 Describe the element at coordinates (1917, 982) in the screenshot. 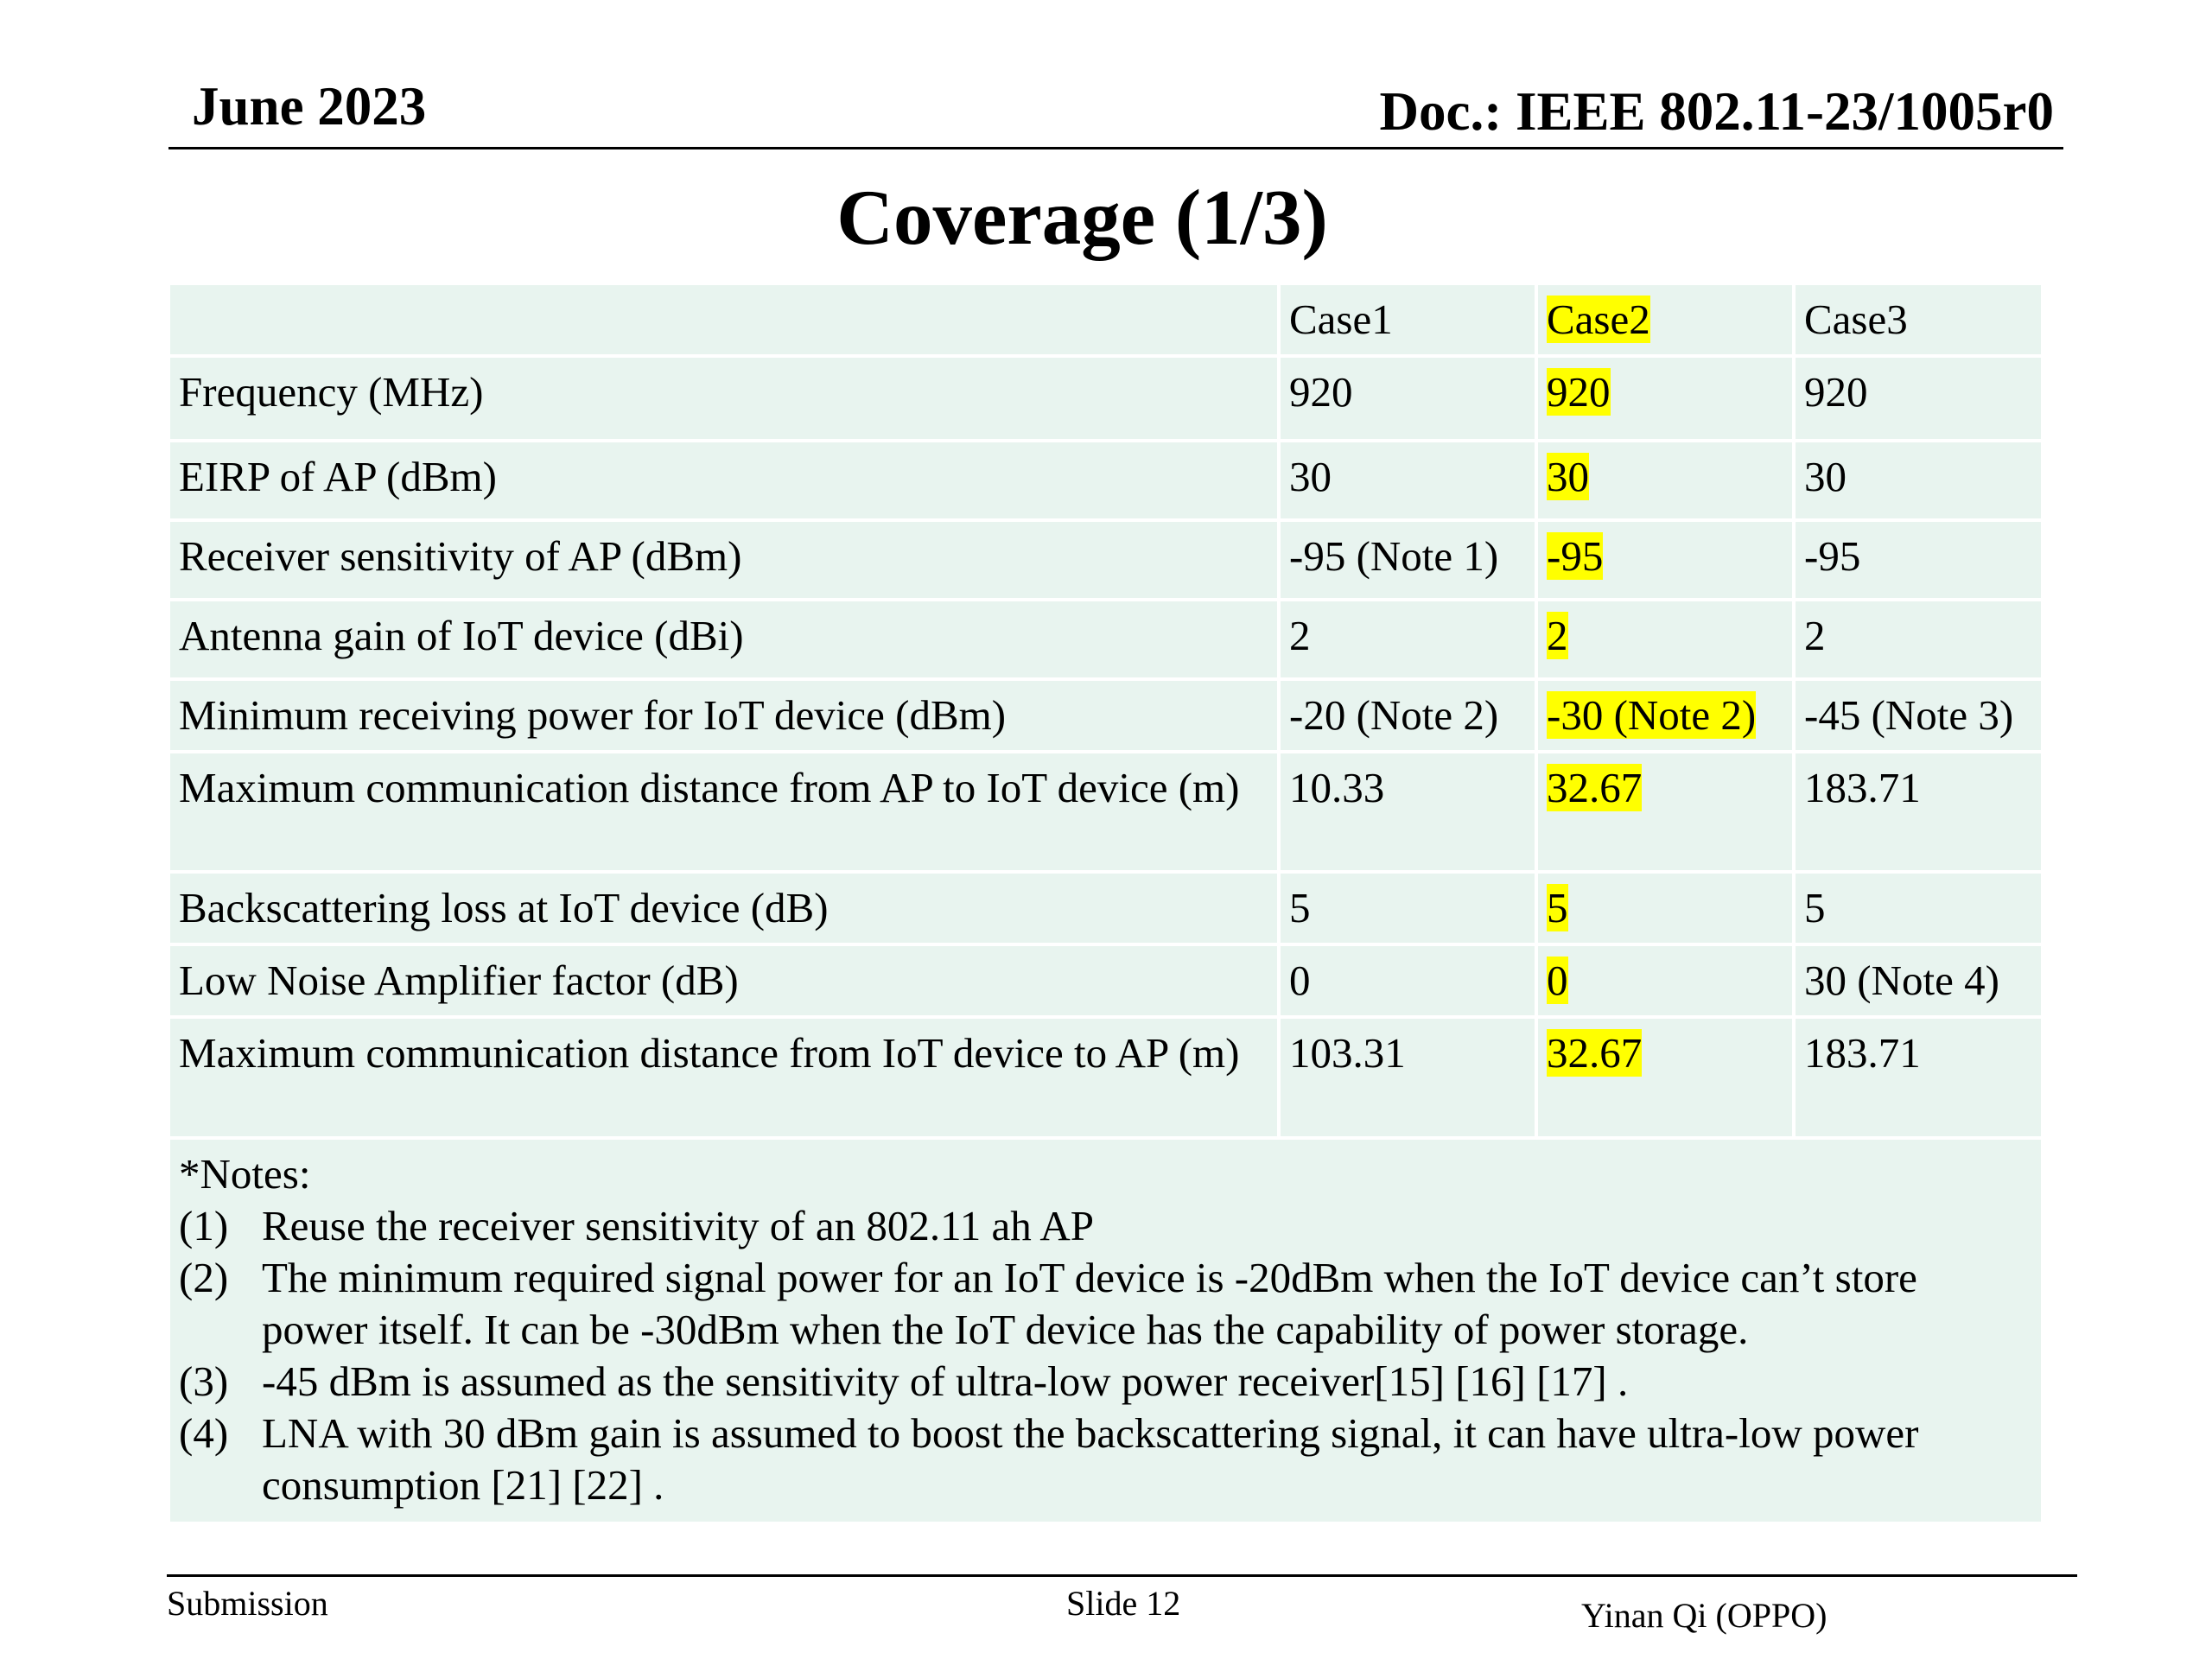

I see `case3-cell: 30 (Note 4)` at that location.